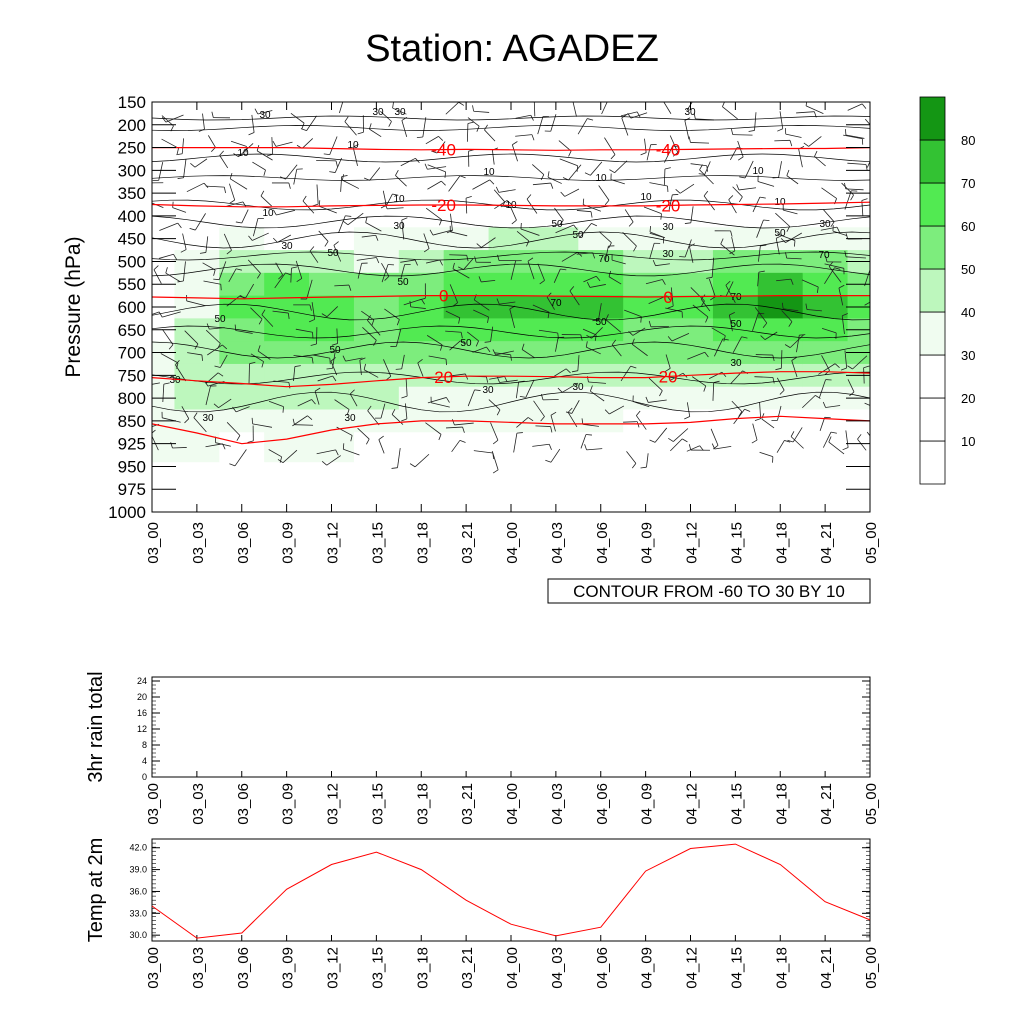 Image resolution: width=1024 pixels, height=1024 pixels. What do you see at coordinates (826, 543) in the screenshot?
I see `main-xtick-label: 04_21` at bounding box center [826, 543].